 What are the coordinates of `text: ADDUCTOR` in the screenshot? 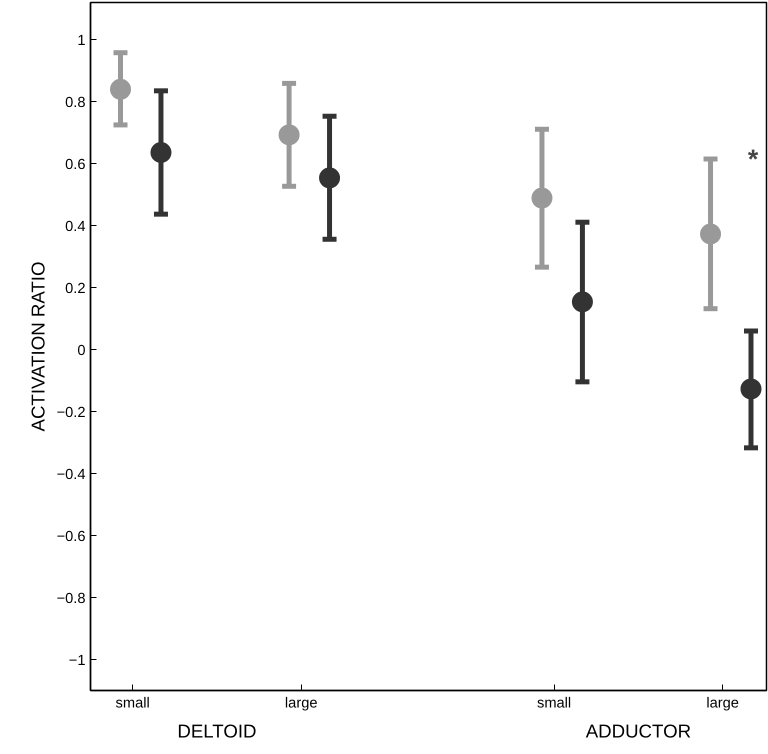 It's located at (639, 731).